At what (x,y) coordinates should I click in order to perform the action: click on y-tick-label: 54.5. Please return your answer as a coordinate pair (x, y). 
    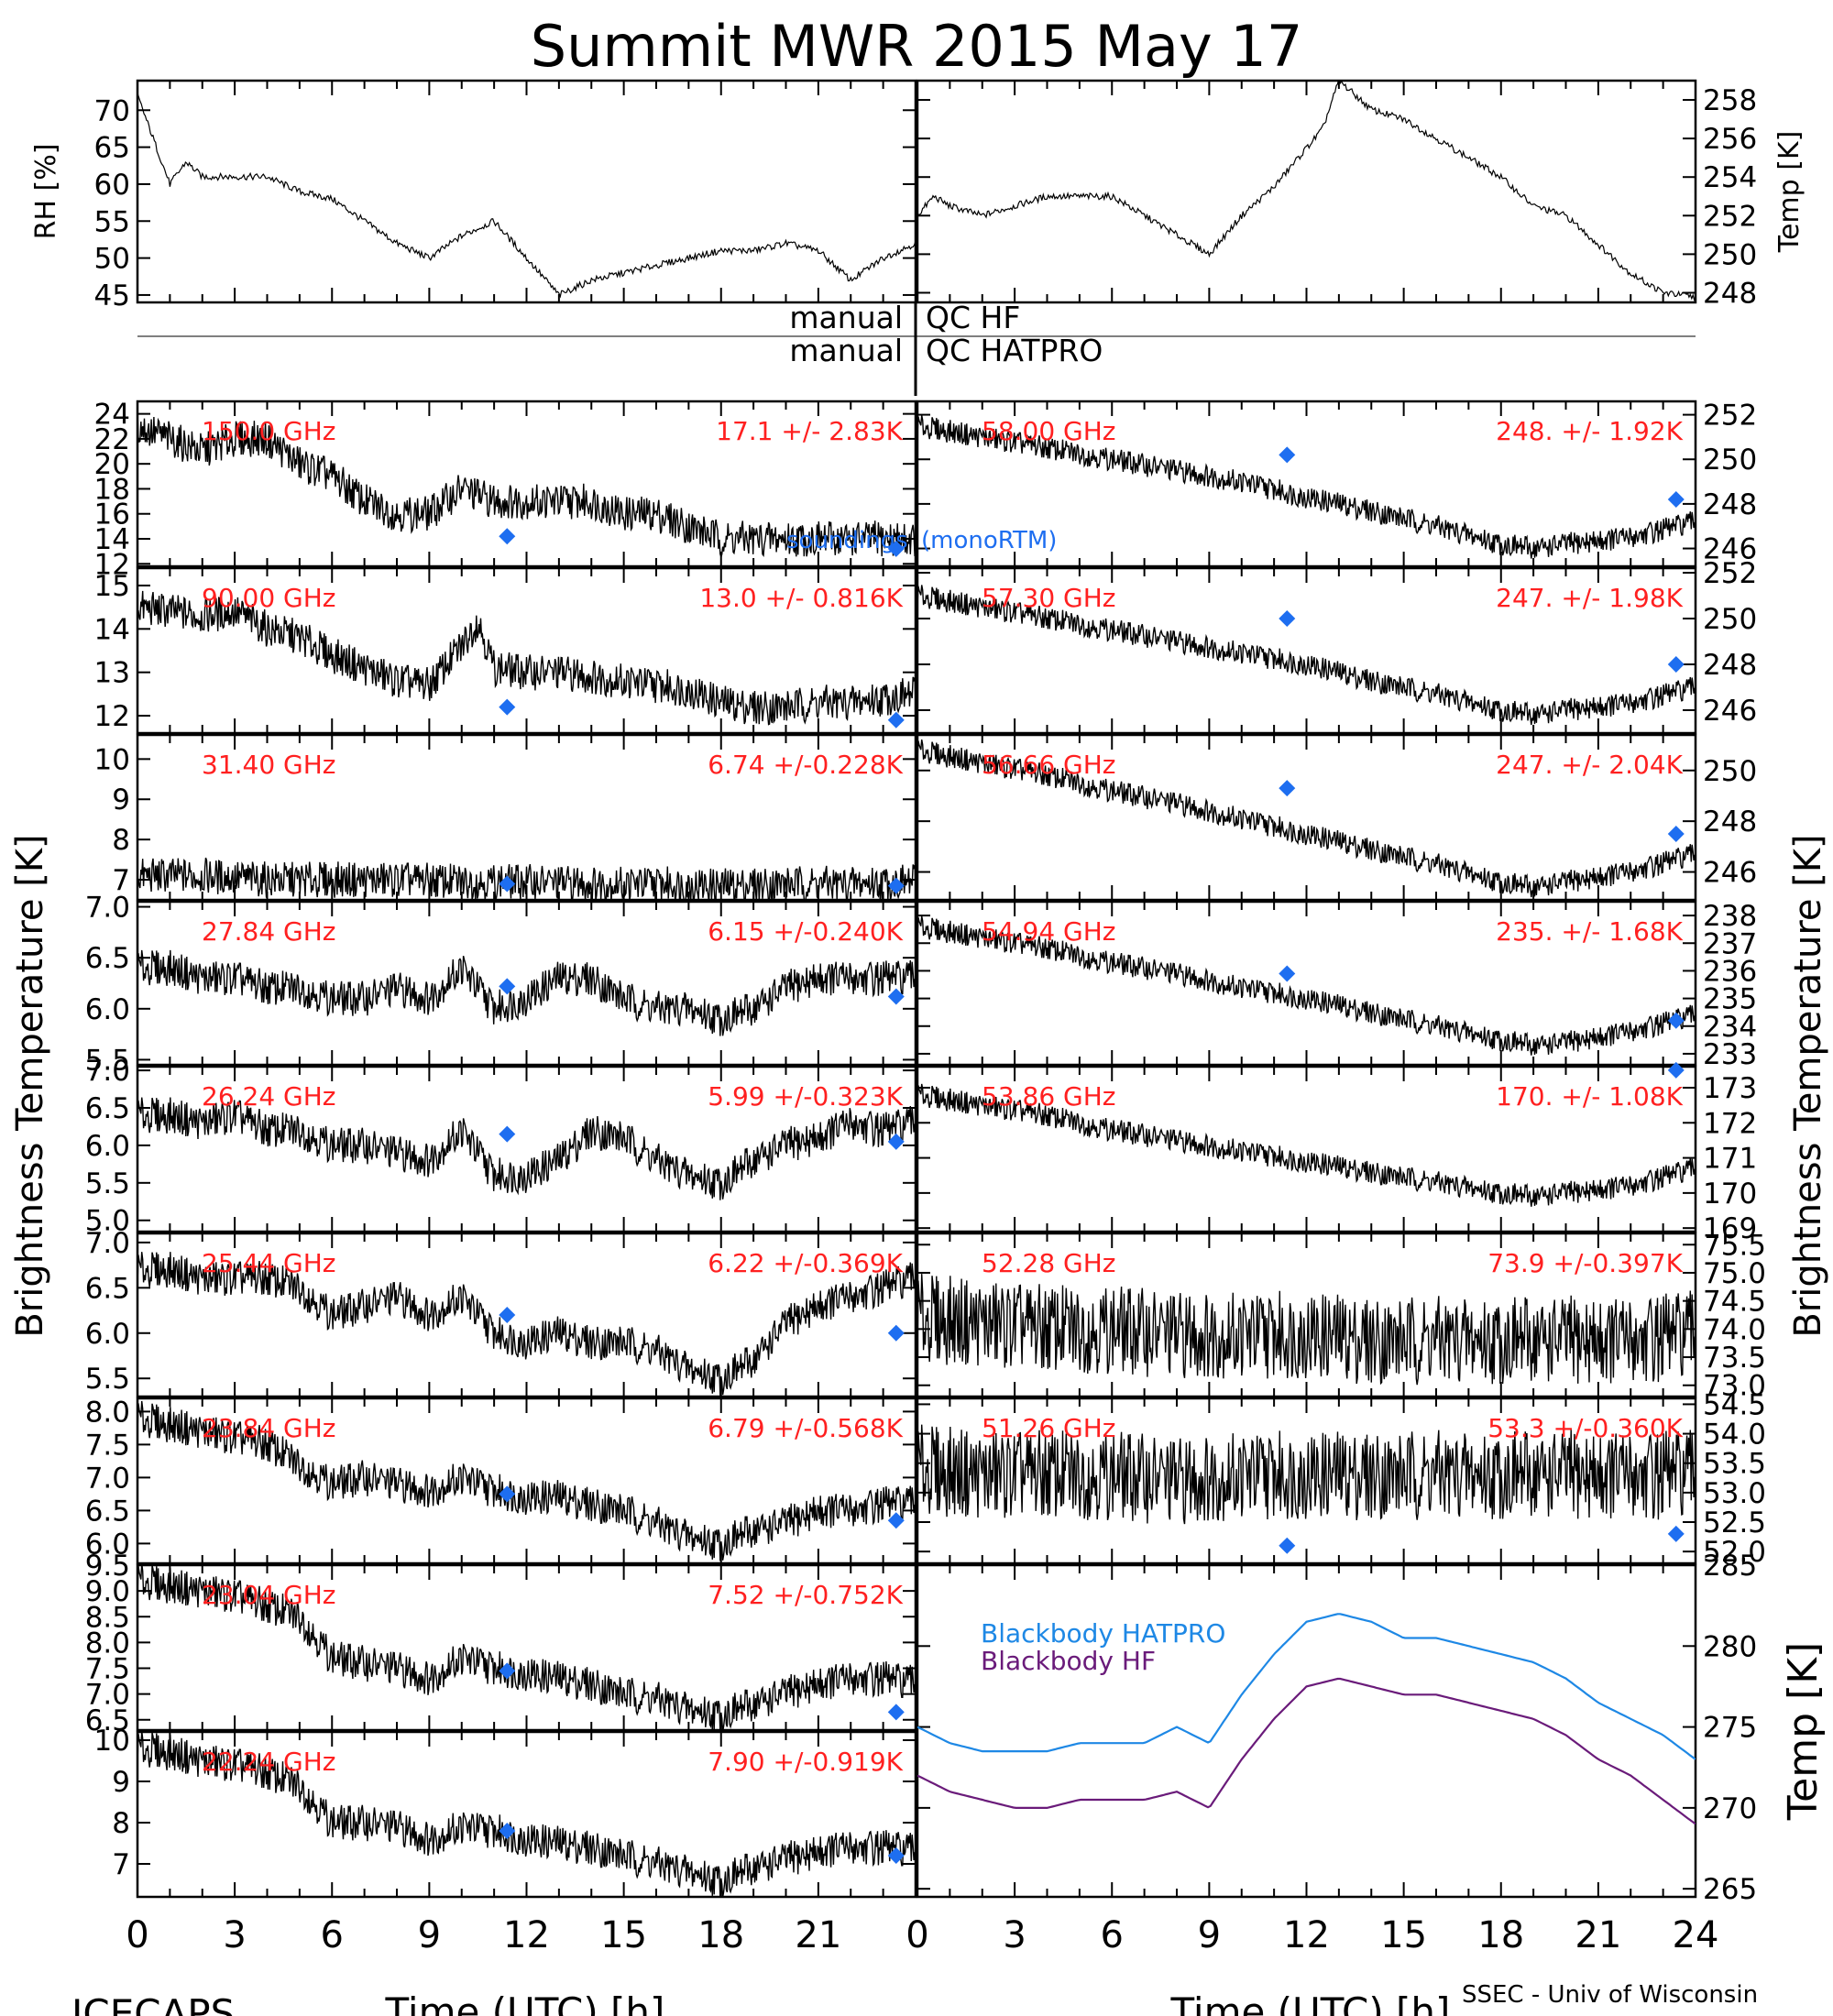
    Looking at the image, I should click on (1734, 1404).